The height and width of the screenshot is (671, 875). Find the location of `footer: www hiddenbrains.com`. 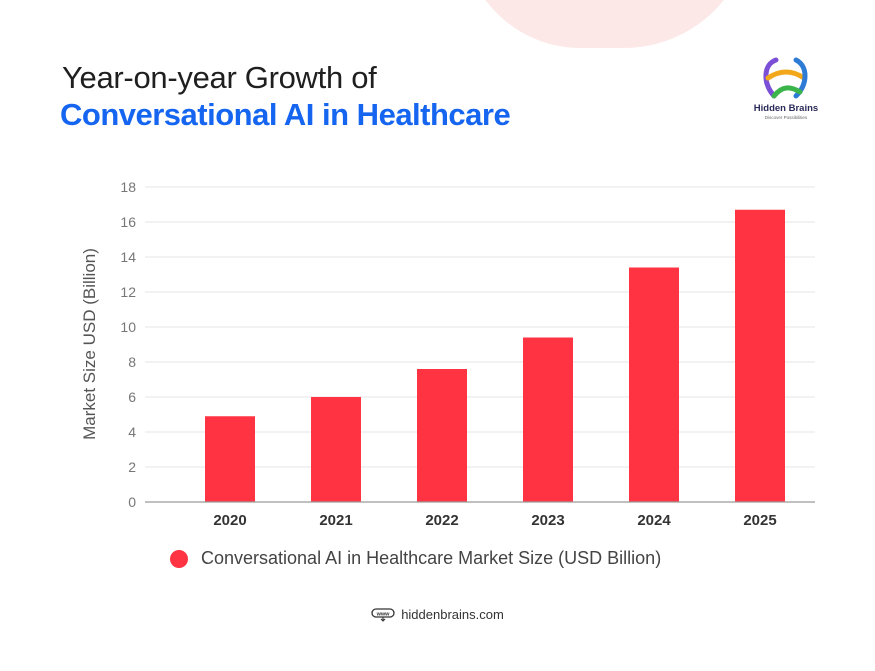

footer: www hiddenbrains.com is located at coordinates (437, 614).